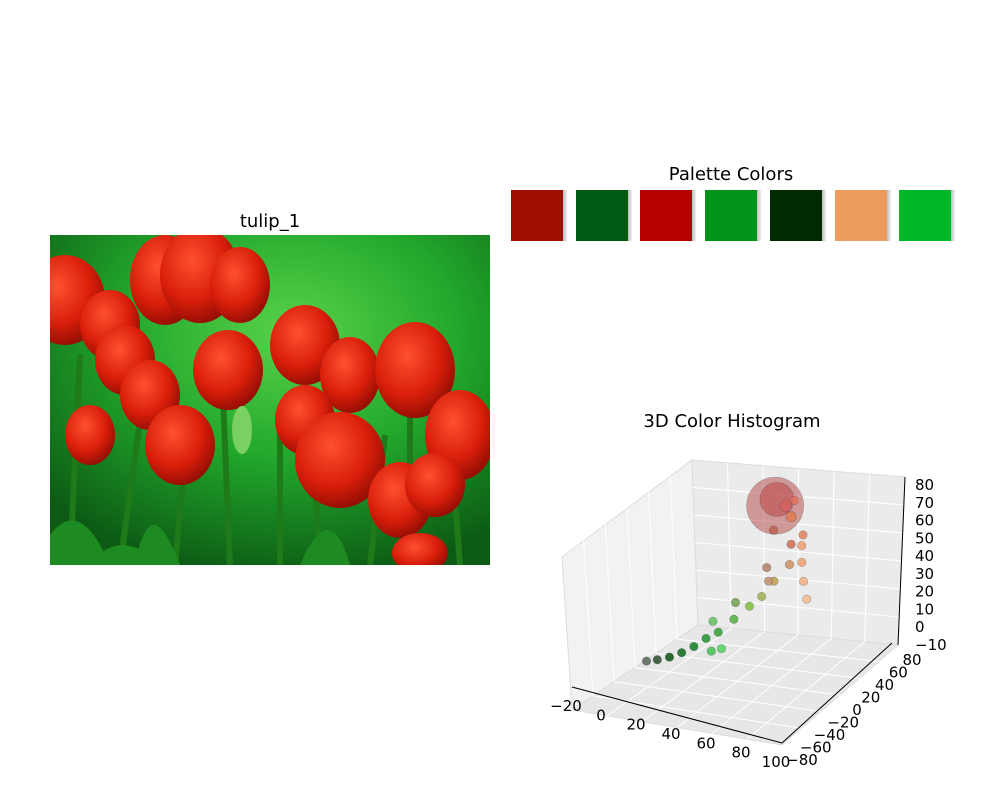 Image resolution: width=1000 pixels, height=800 pixels. Describe the element at coordinates (830, 735) in the screenshot. I see `tick-label: −40` at that location.